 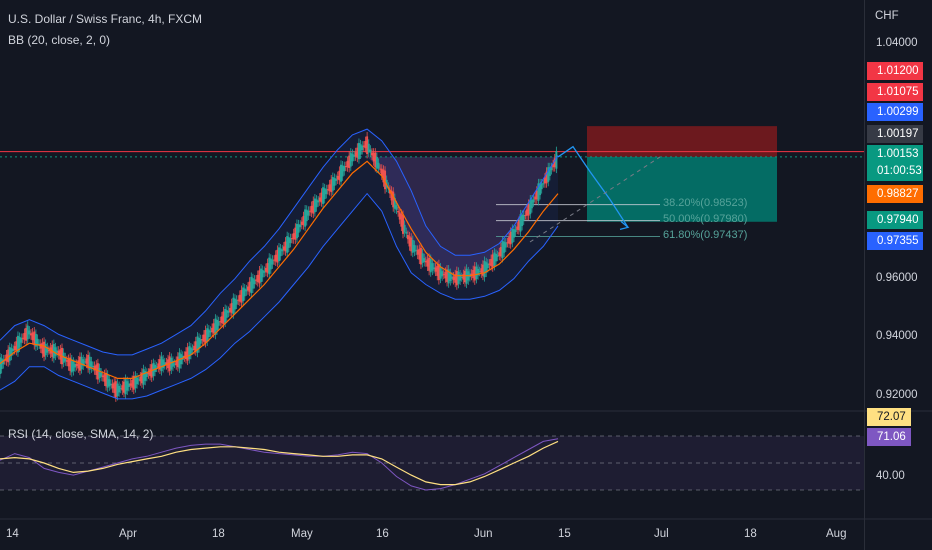 I want to click on price-tag-value: 0.98827, so click(x=898, y=194).